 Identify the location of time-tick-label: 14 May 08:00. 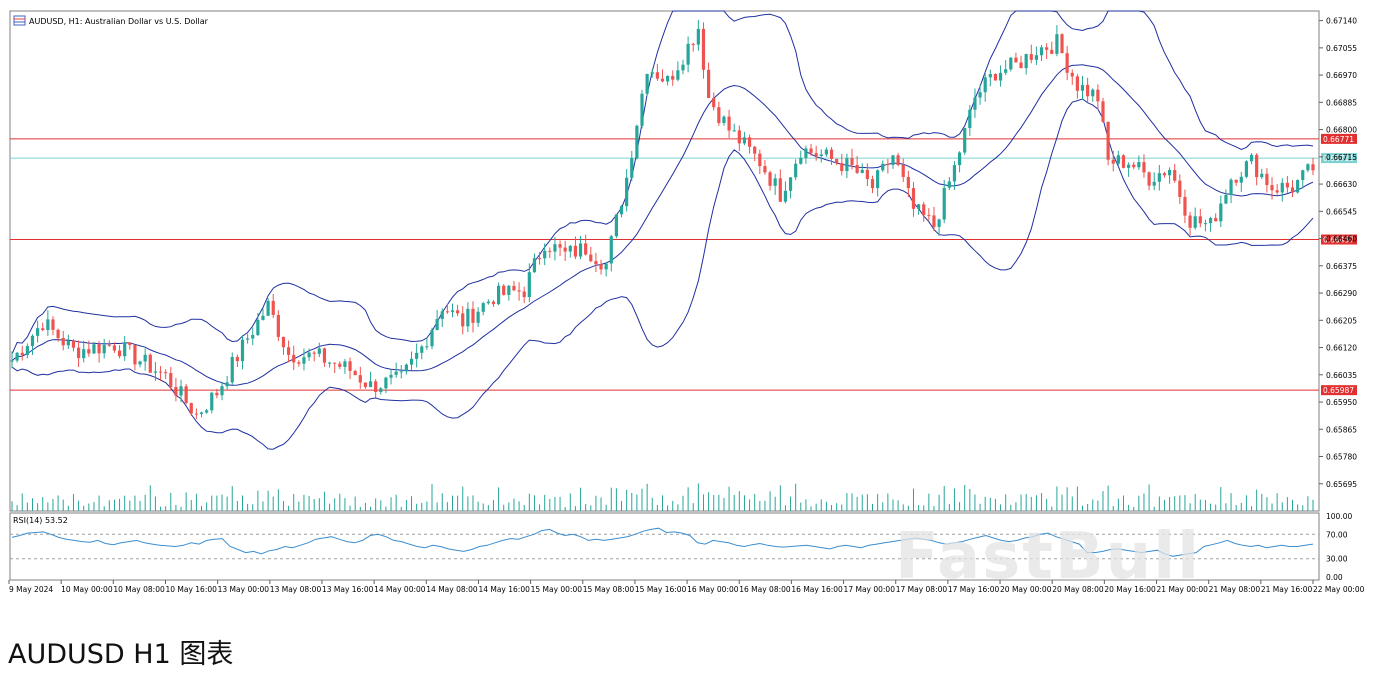
(452, 589).